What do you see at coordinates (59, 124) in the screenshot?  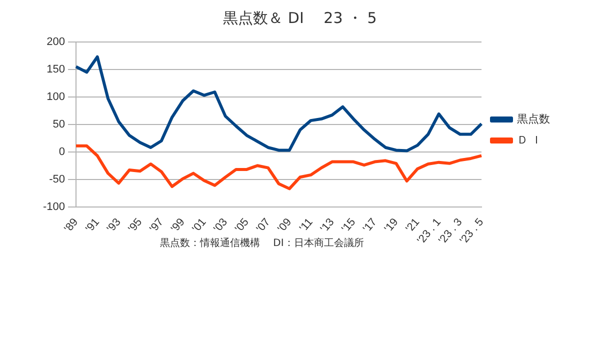 I see `y-tick-label: 50` at bounding box center [59, 124].